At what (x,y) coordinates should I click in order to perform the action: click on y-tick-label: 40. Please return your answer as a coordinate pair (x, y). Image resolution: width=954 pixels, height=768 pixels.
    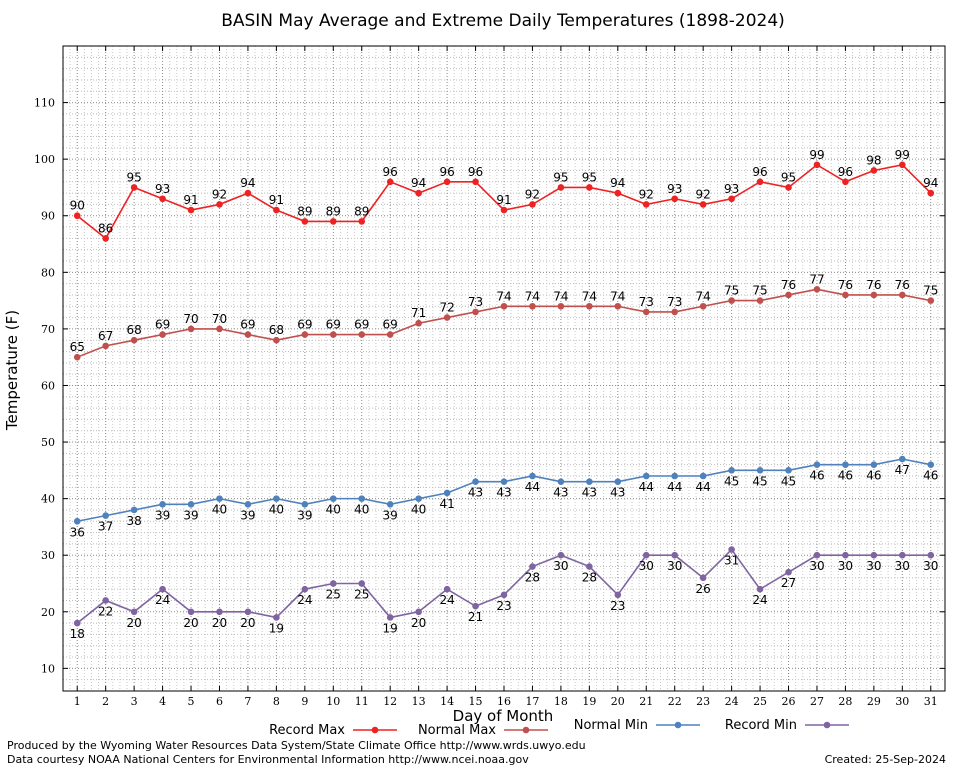
    Looking at the image, I should click on (48, 499).